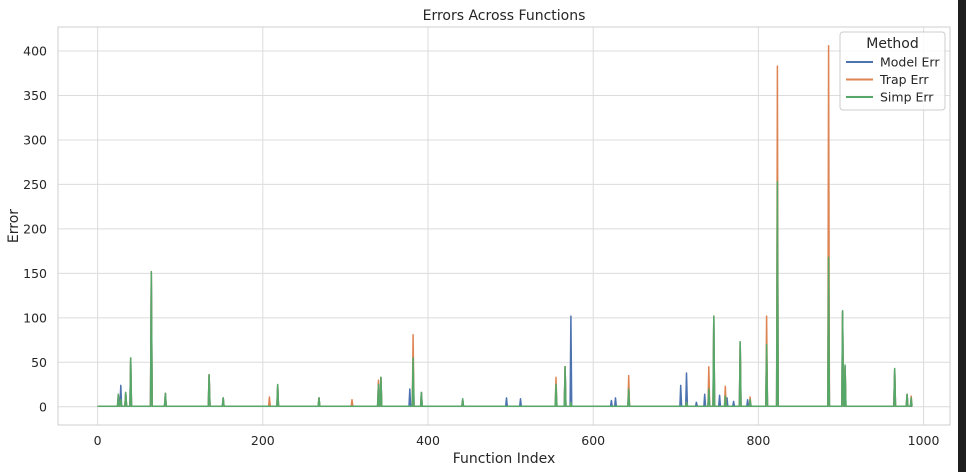 The width and height of the screenshot is (966, 476). I want to click on y-tick-label: 50, so click(39, 362).